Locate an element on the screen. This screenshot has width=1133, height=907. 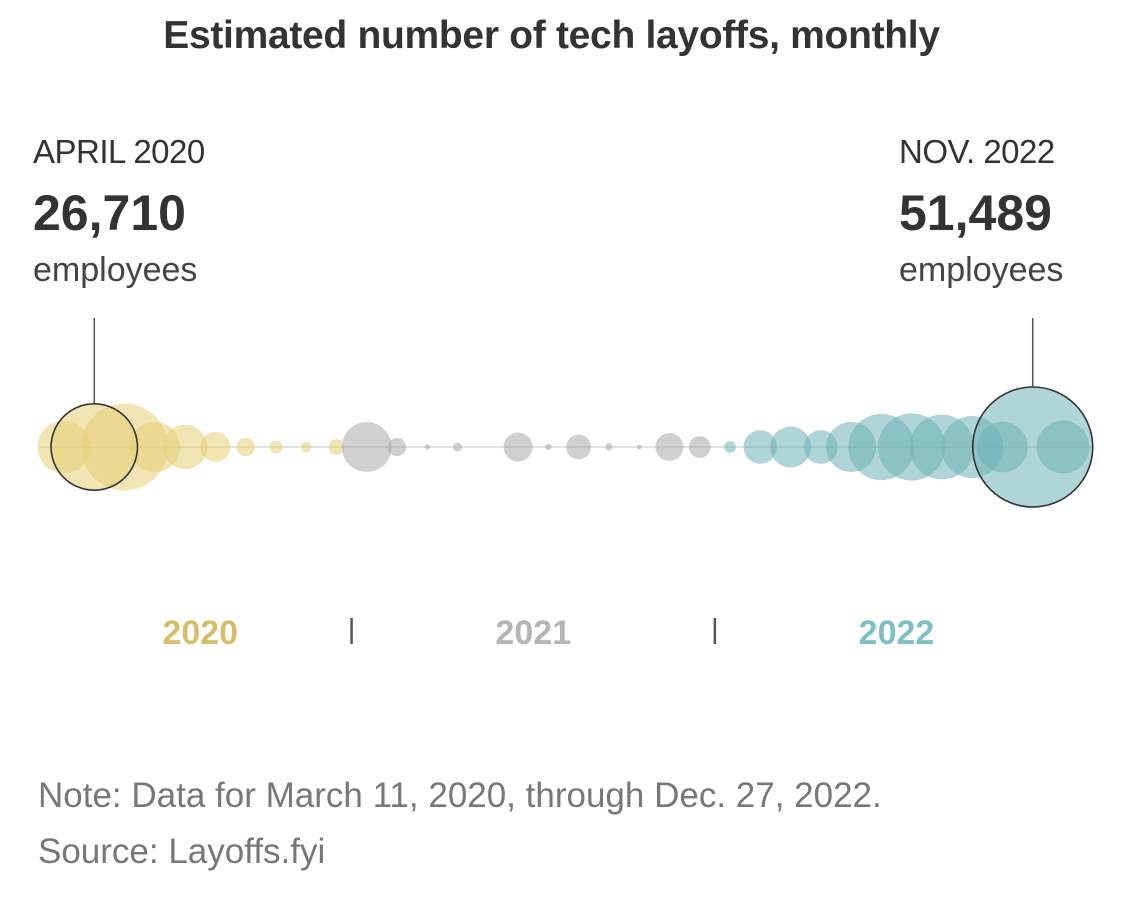
callout-right-date: NOV. 2022 is located at coordinates (977, 151).